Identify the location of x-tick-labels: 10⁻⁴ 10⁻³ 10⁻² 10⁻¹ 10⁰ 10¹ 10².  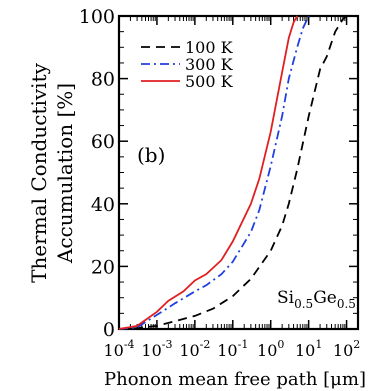
(231, 349).